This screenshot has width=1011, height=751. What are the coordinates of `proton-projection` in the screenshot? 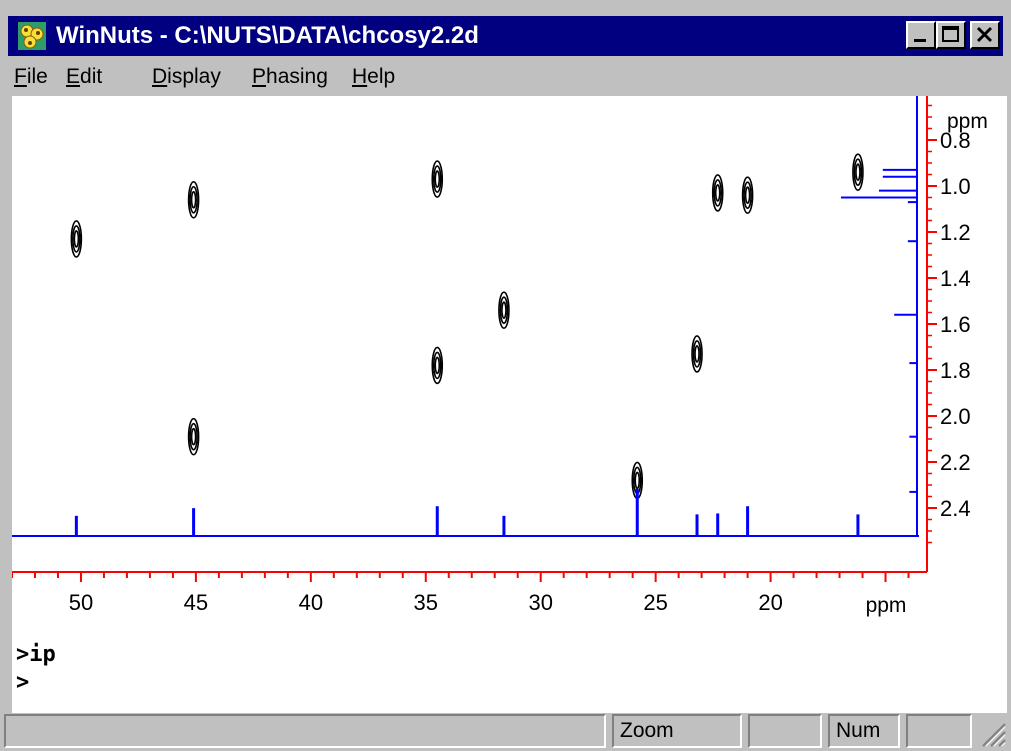 It's located at (879, 316).